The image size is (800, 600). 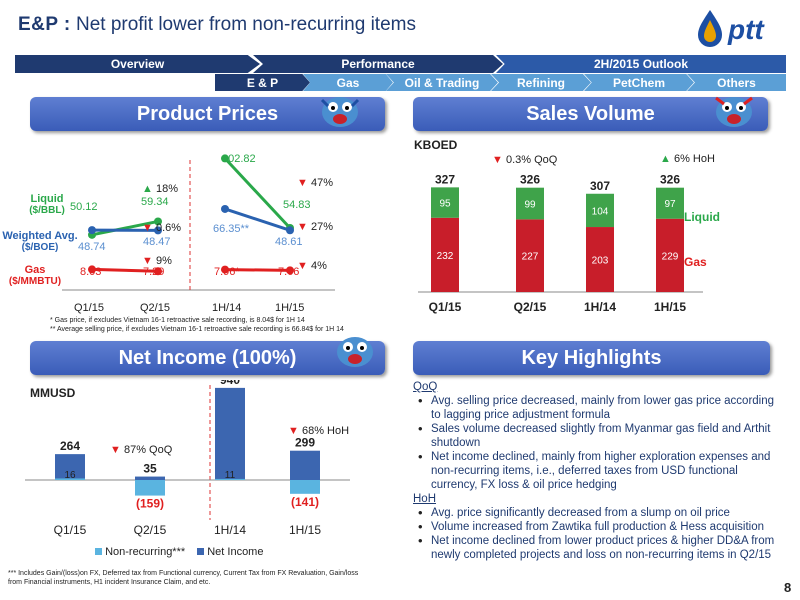 I want to click on data-label: 48.61, so click(x=289, y=242).